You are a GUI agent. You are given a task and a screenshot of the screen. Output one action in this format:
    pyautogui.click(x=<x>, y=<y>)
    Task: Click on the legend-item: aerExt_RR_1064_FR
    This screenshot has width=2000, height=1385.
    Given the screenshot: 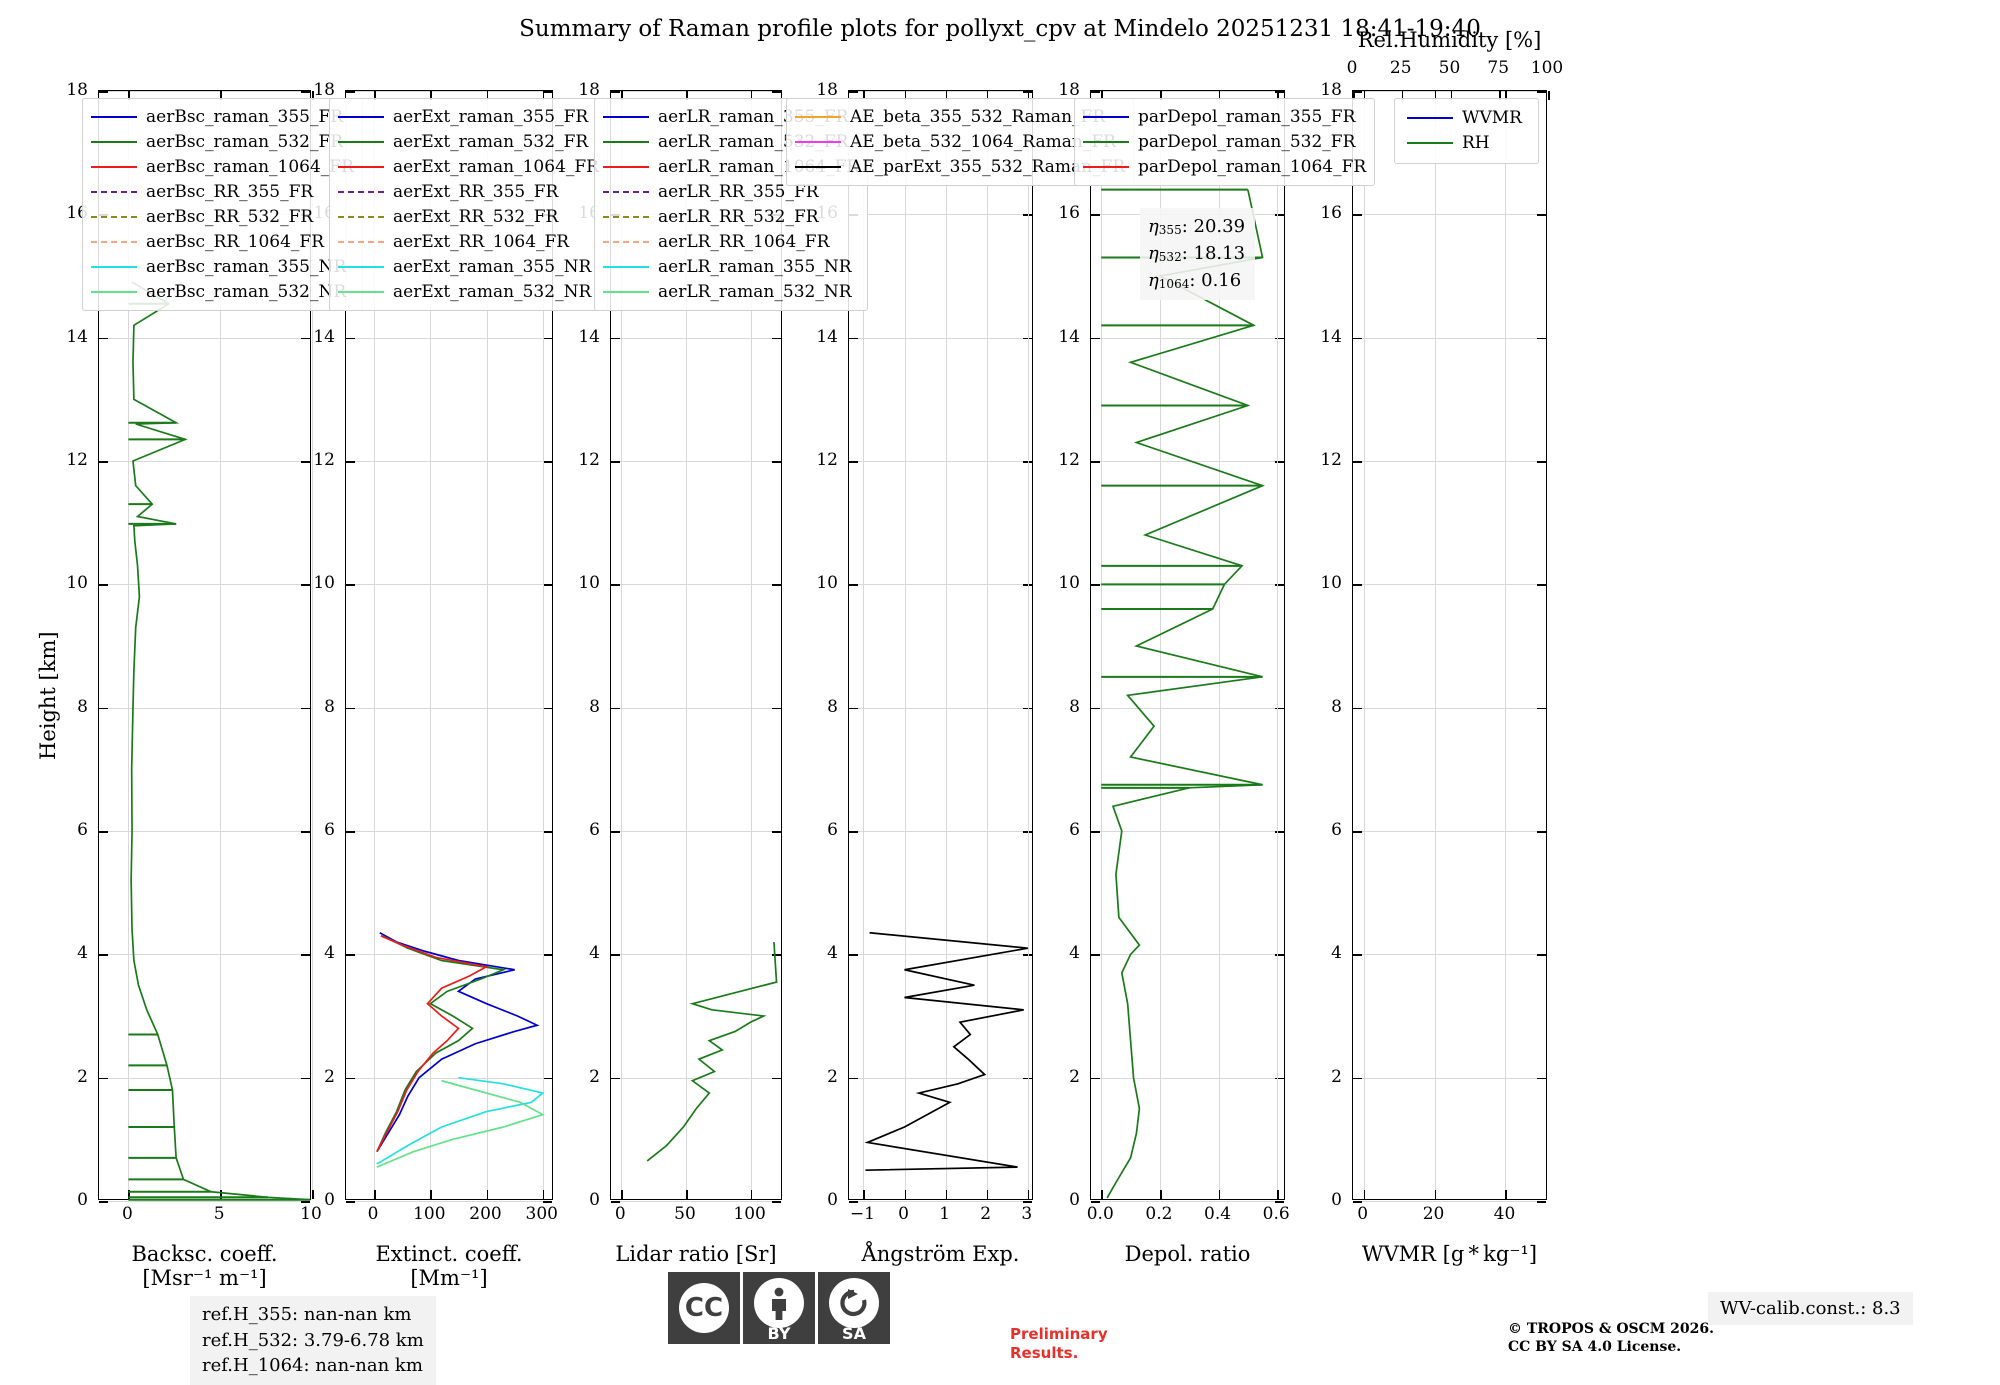 What is the action you would take?
    pyautogui.click(x=468, y=241)
    